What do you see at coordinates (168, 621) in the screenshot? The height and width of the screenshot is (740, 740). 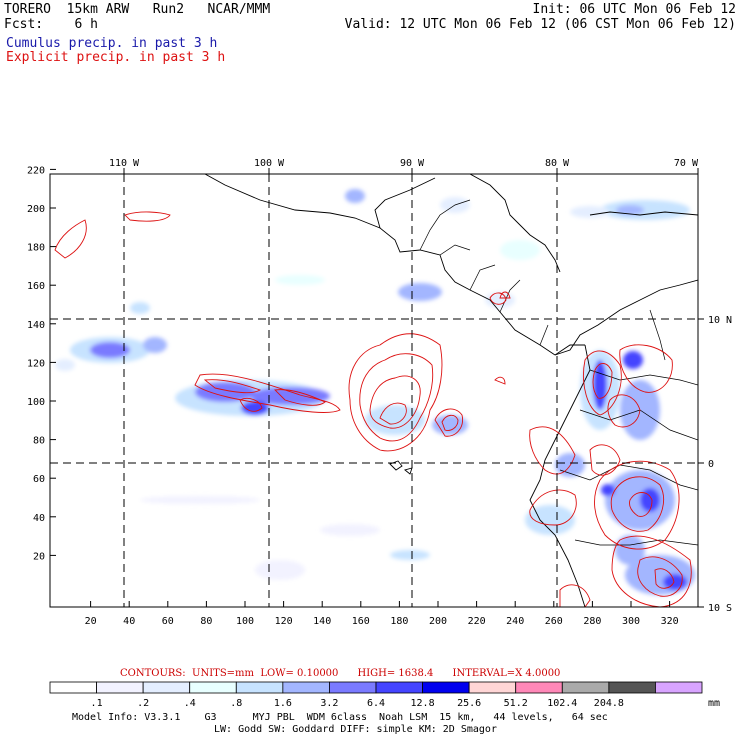 I see `x-tick-label: 60` at bounding box center [168, 621].